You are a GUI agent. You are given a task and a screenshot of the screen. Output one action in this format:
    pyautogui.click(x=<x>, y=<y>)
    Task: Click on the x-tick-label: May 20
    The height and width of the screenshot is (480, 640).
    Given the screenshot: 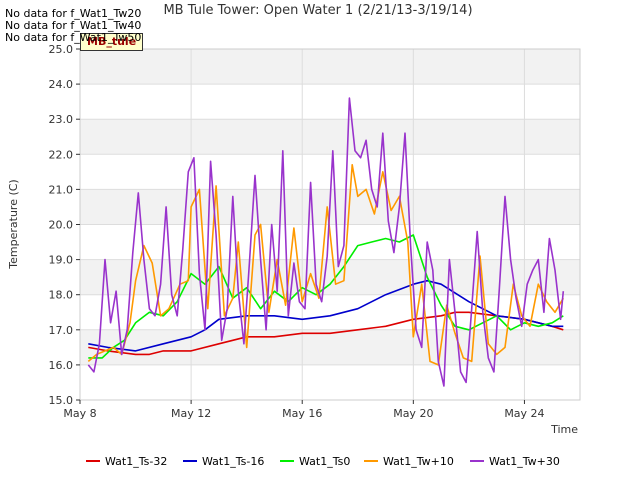 What is the action you would take?
    pyautogui.click(x=413, y=413)
    